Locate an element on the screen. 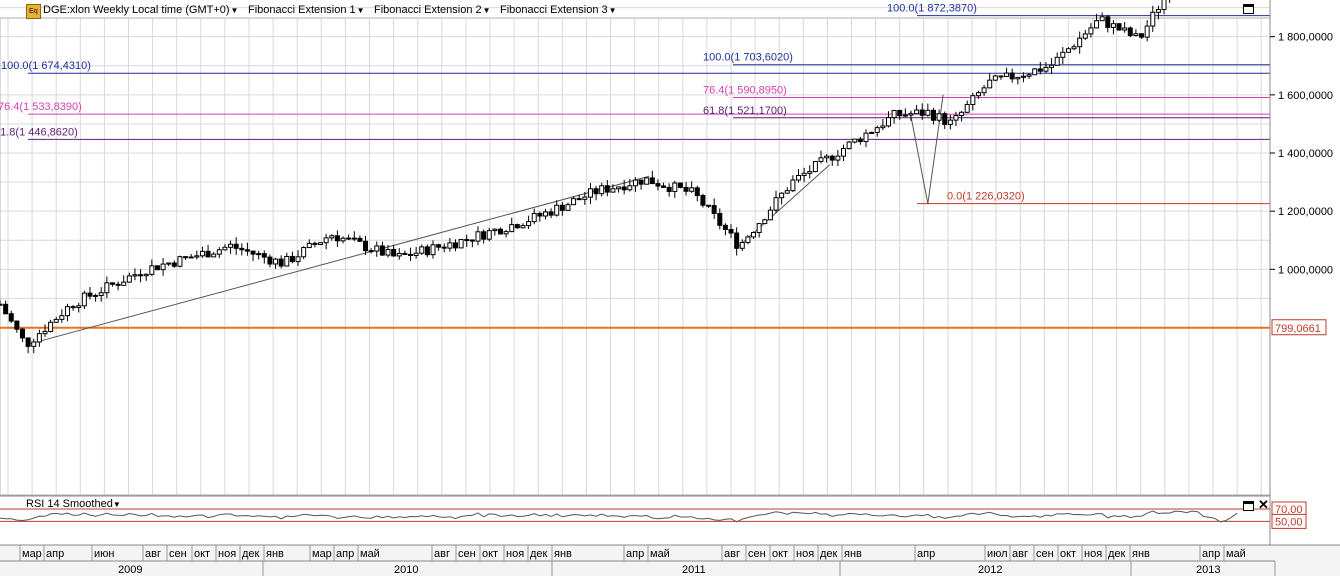 Image resolution: width=1340 pixels, height=576 pixels. fib-extension-2-menu: Fibonacci Extension 2▼ is located at coordinates (432, 10).